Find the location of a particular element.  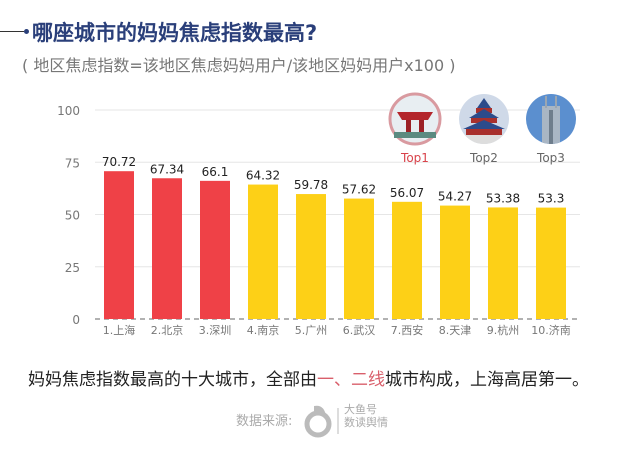

title-decoration-line is located at coordinates (12, 31).